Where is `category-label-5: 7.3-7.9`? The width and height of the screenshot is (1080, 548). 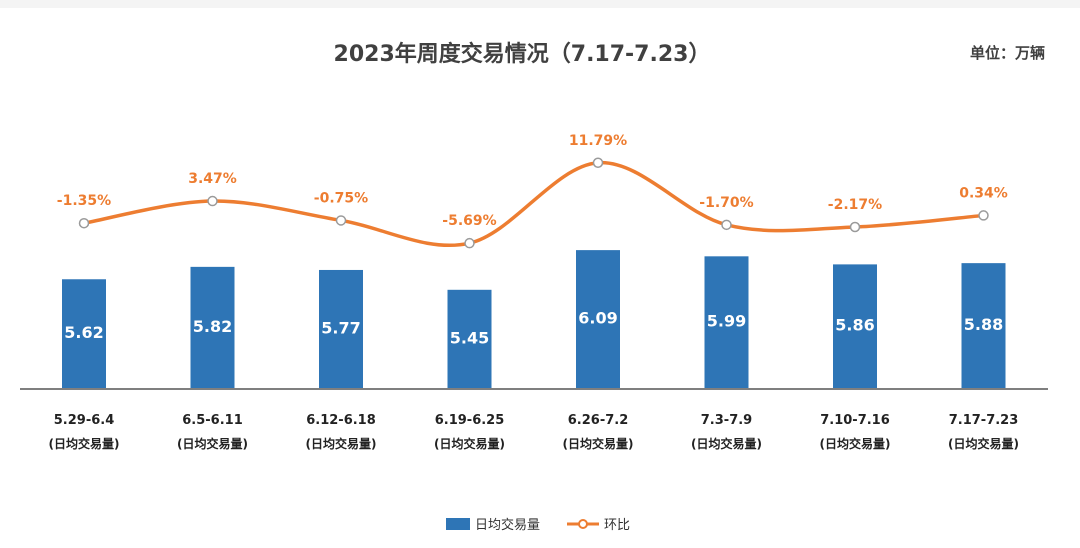
category-label-5: 7.3-7.9 is located at coordinates (726, 420).